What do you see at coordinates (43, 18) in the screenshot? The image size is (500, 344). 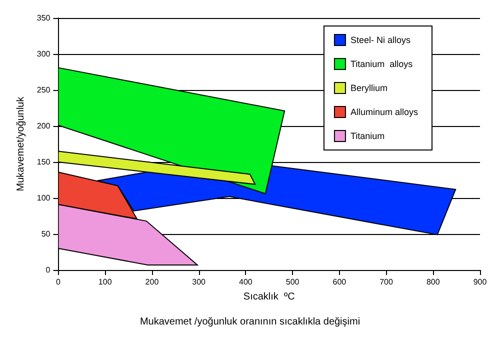 I see `y-tick-label: 350` at bounding box center [43, 18].